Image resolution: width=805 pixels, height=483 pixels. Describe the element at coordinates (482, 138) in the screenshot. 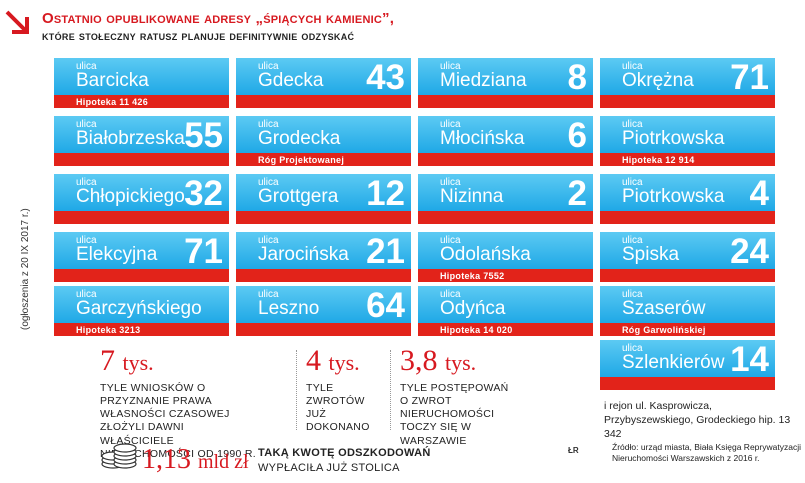

I see `street-name: Młocińska` at that location.